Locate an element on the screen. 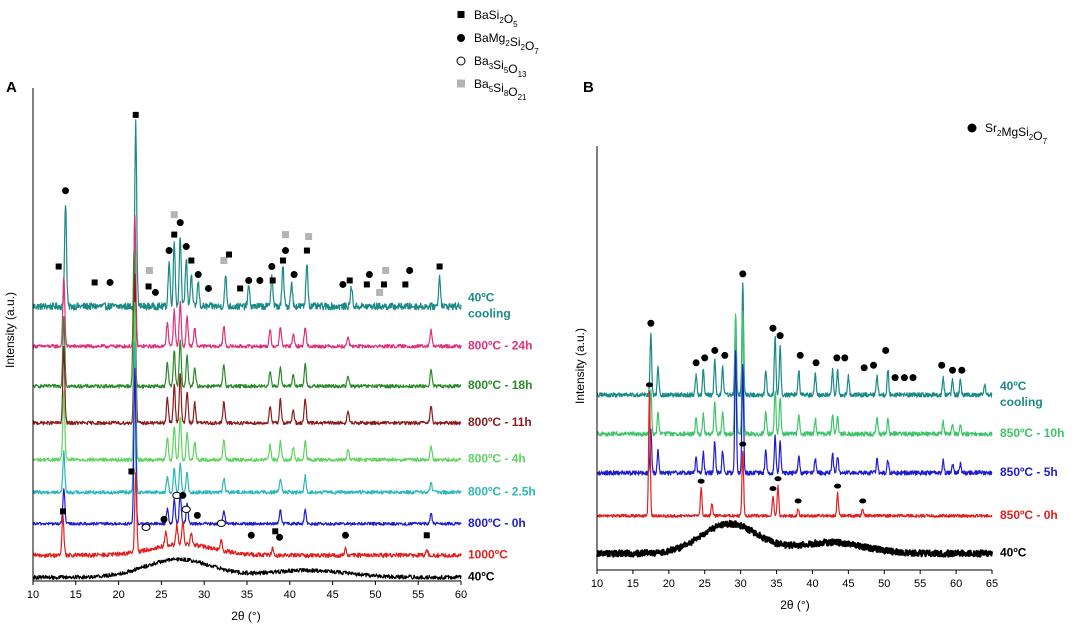 The image size is (1084, 626). legend-label: BaSi2O5 is located at coordinates (496, 18).